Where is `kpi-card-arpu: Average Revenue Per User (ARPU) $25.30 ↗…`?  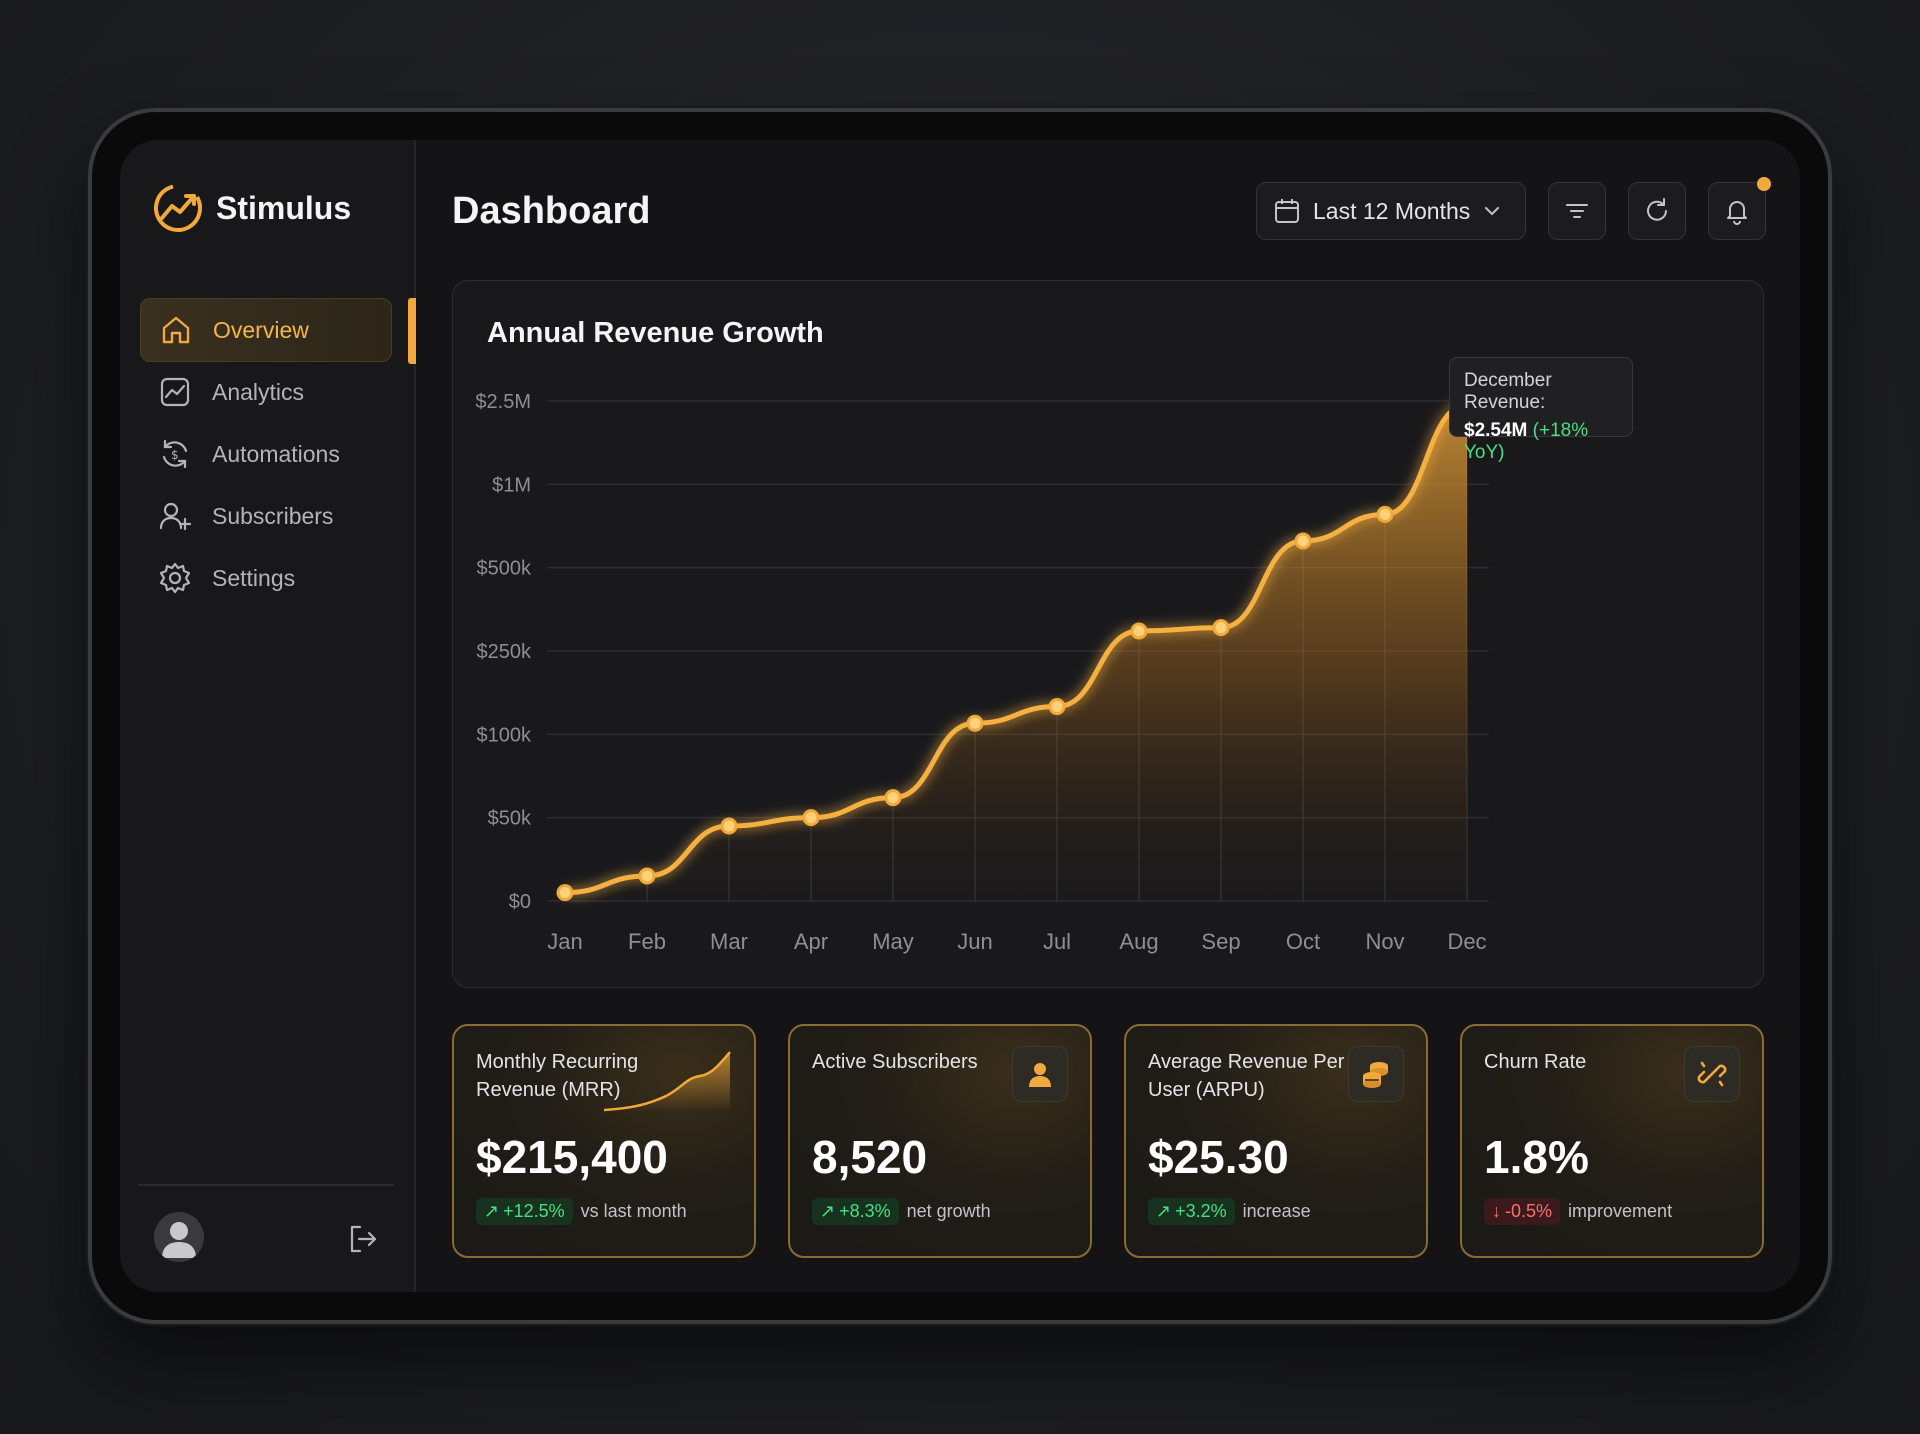
kpi-card-arpu: Average Revenue Per User (ARPU) $25.30 ↗… is located at coordinates (1276, 1141).